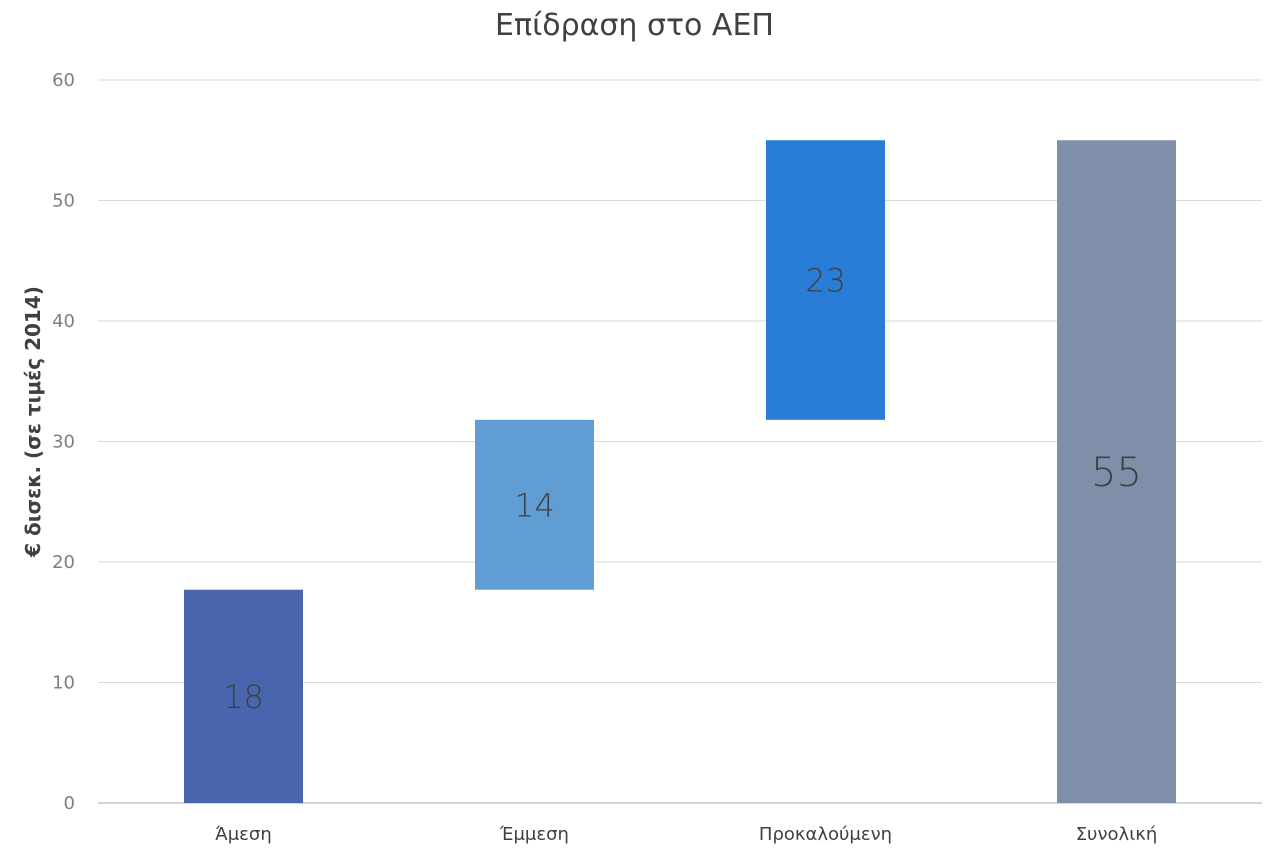 The image size is (1269, 848). Describe the element at coordinates (1117, 834) in the screenshot. I see `x-tick-label: Συνολική` at that location.